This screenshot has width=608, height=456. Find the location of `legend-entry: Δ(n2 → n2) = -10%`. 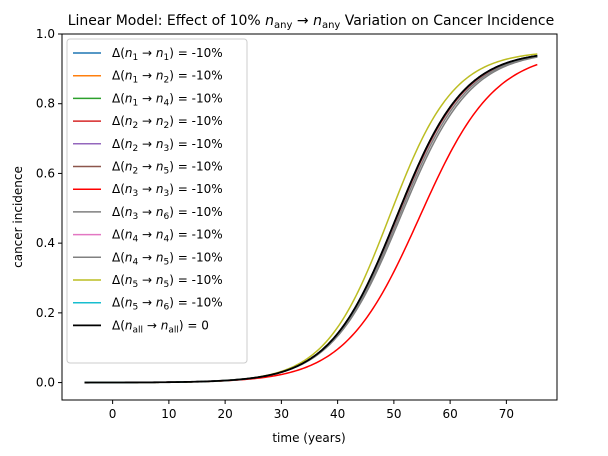

legend-entry: Δ(n2 → n2) = -10% is located at coordinates (148, 122).